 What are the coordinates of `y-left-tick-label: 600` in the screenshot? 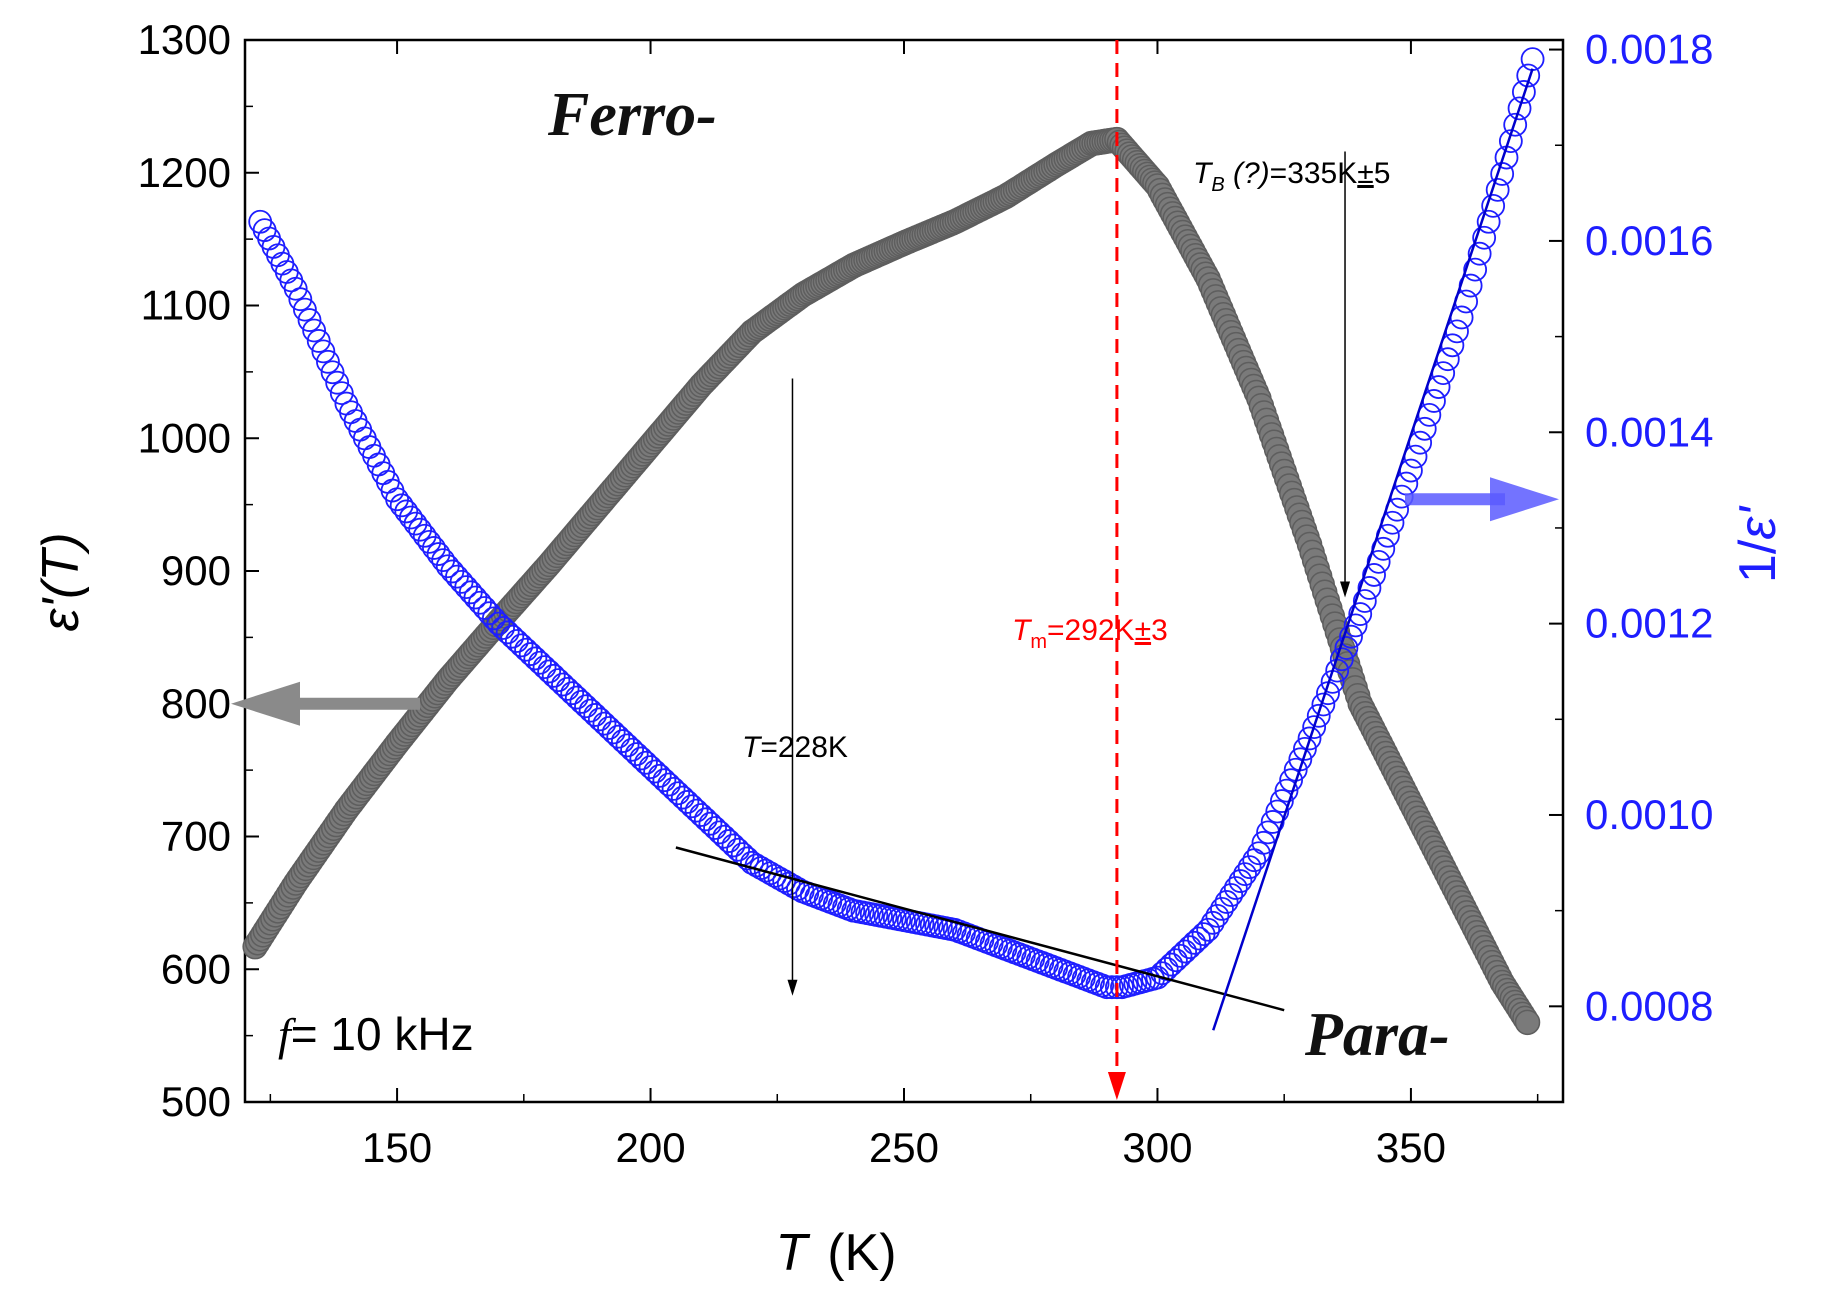 It's located at (196, 968).